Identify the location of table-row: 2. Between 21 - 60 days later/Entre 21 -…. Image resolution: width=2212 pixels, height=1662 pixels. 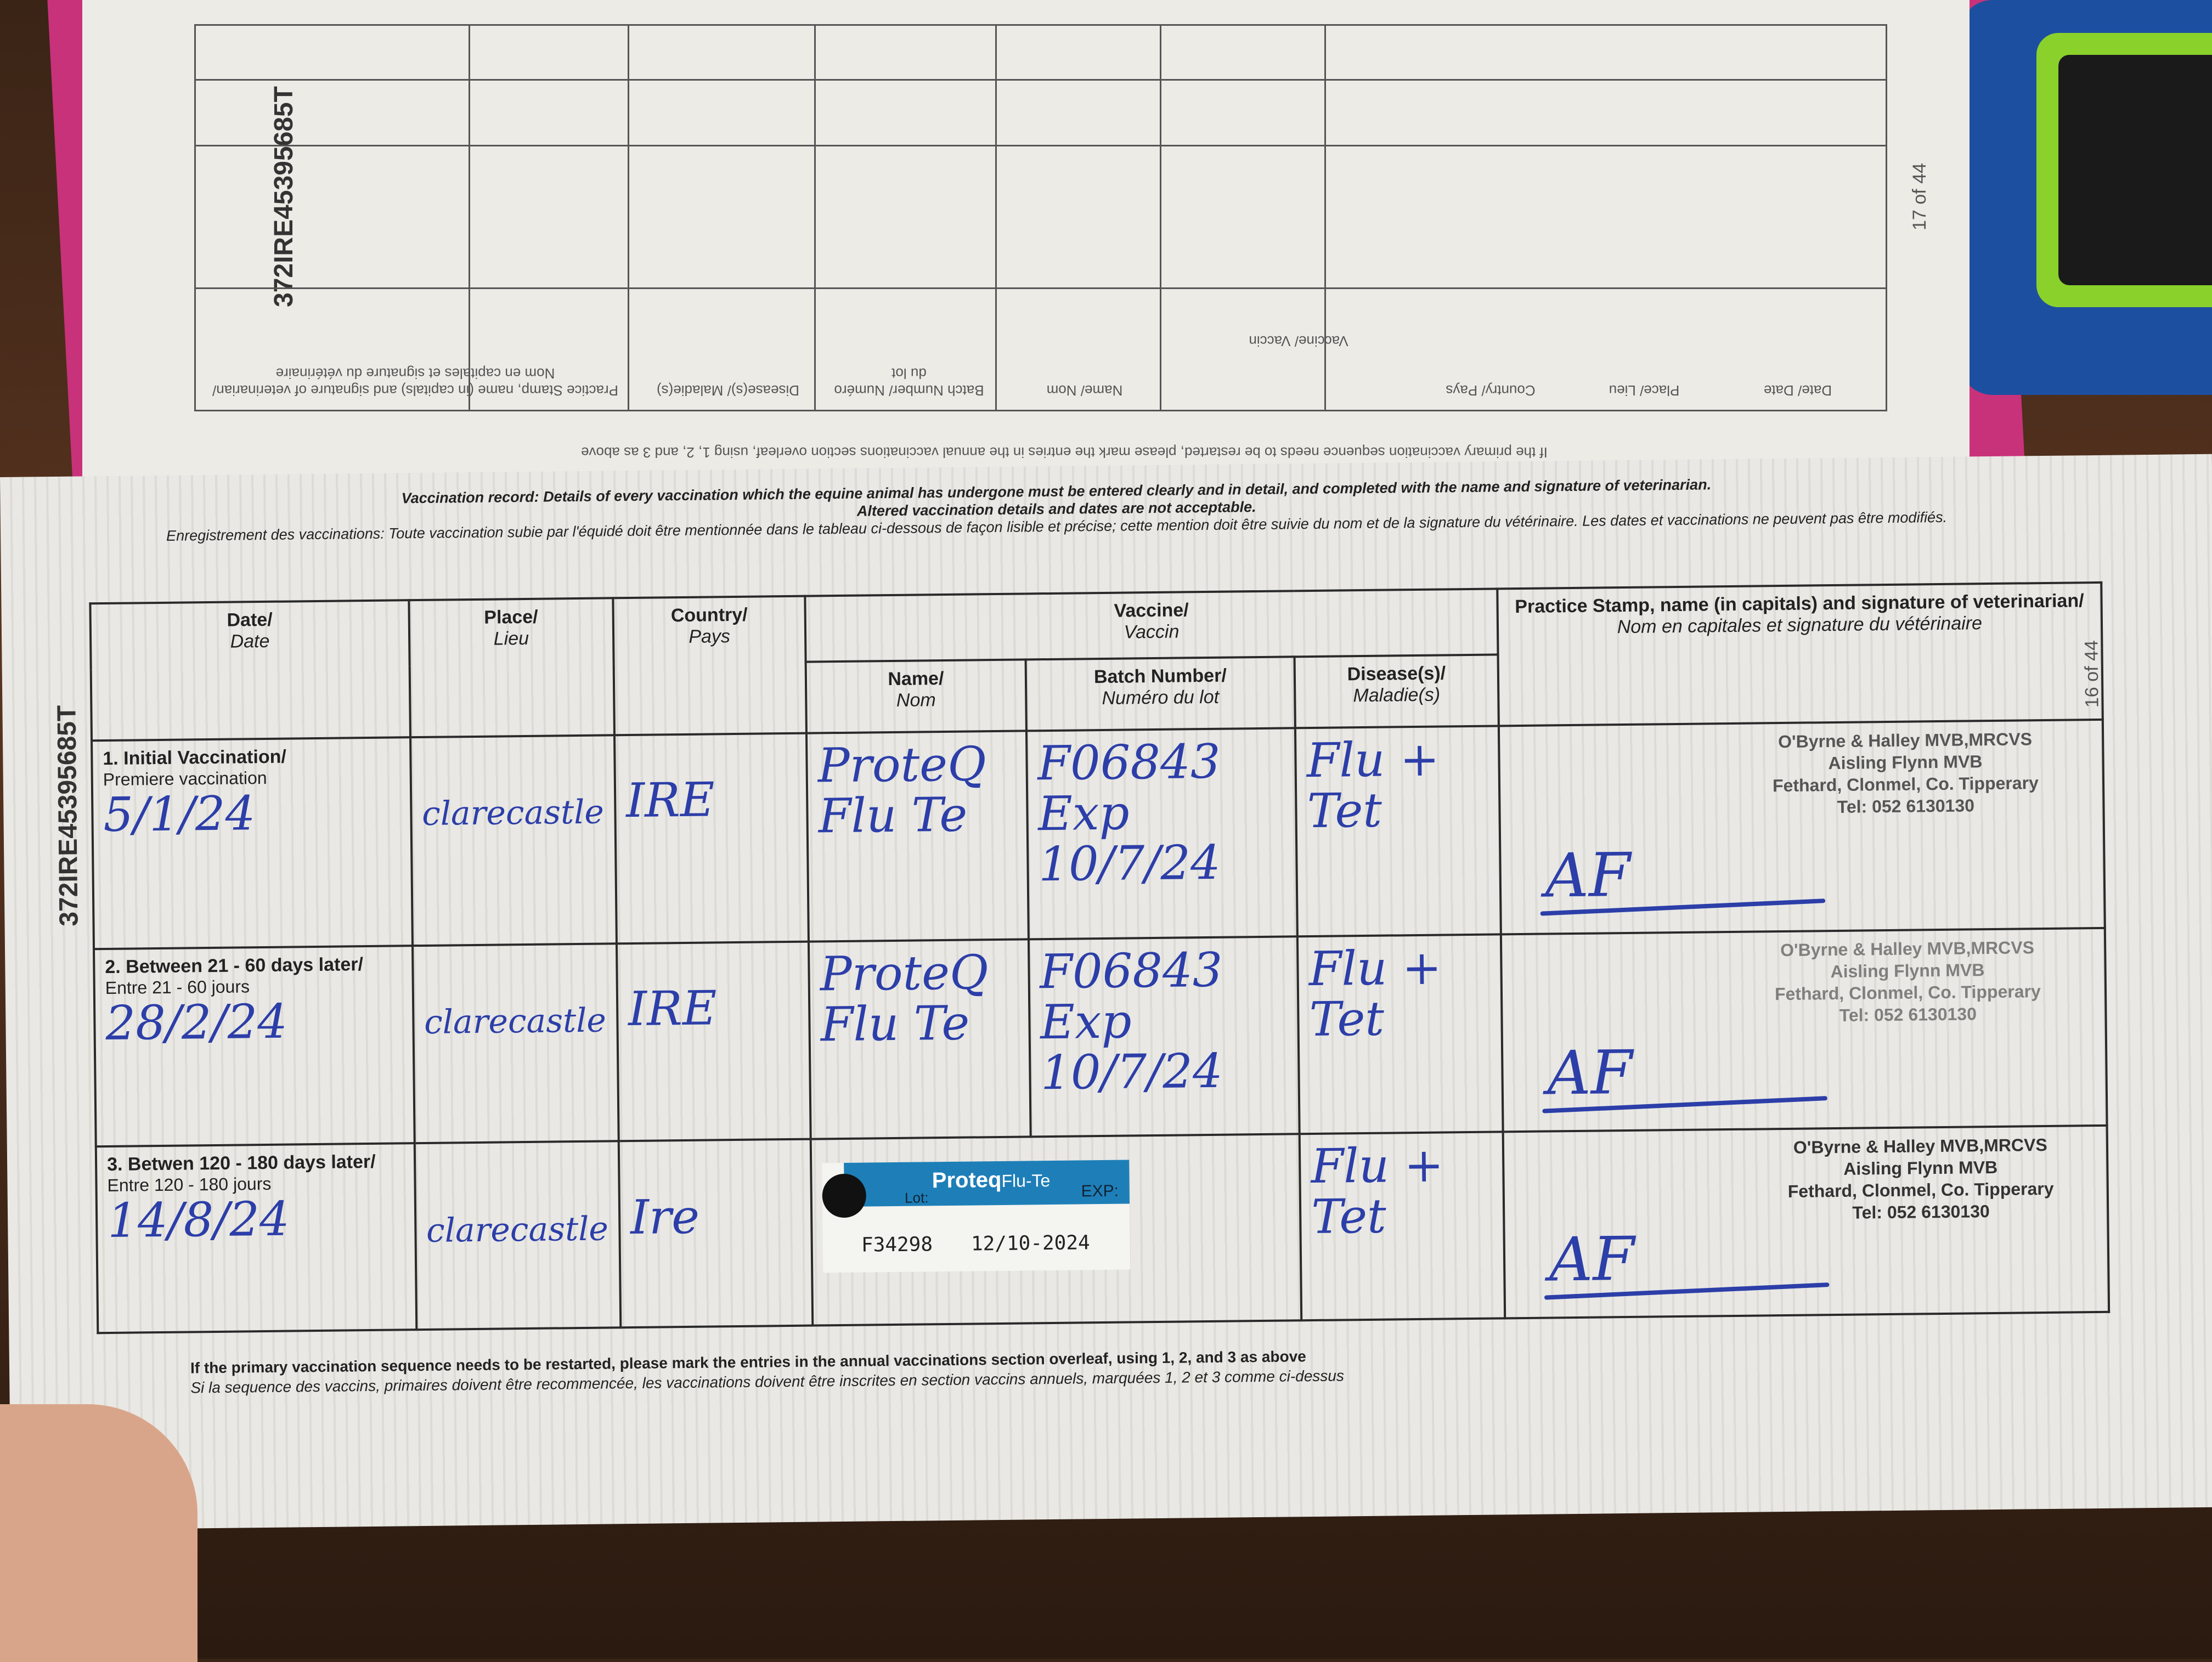
(1101, 1037).